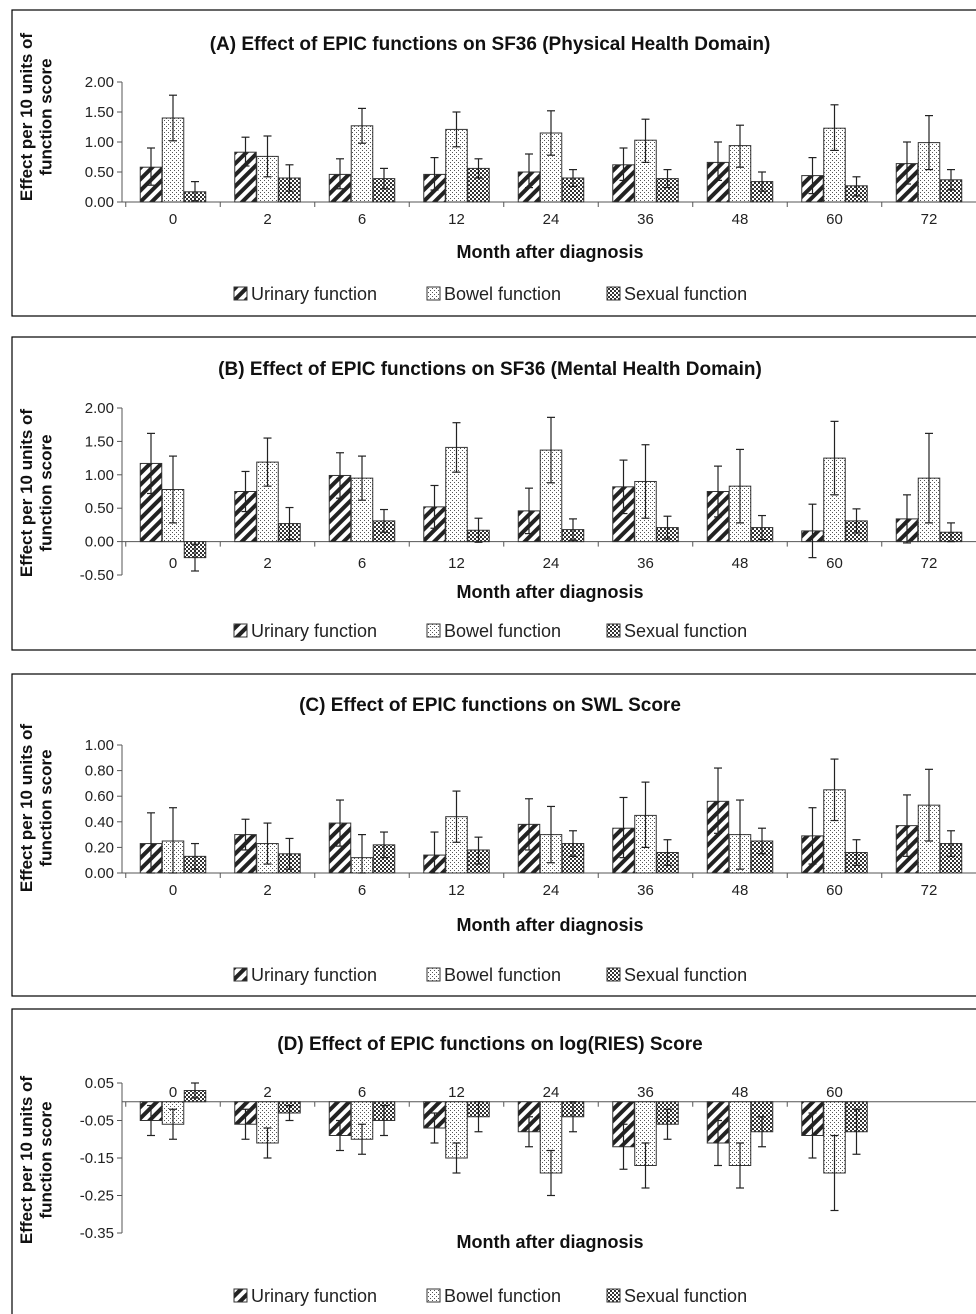  I want to click on y-tick-label: 0.80, so click(99, 771).